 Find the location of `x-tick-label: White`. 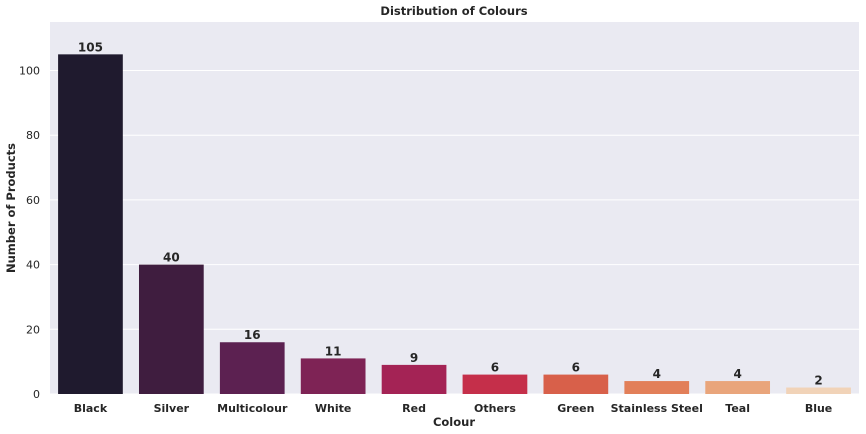

x-tick-label: White is located at coordinates (333, 408).